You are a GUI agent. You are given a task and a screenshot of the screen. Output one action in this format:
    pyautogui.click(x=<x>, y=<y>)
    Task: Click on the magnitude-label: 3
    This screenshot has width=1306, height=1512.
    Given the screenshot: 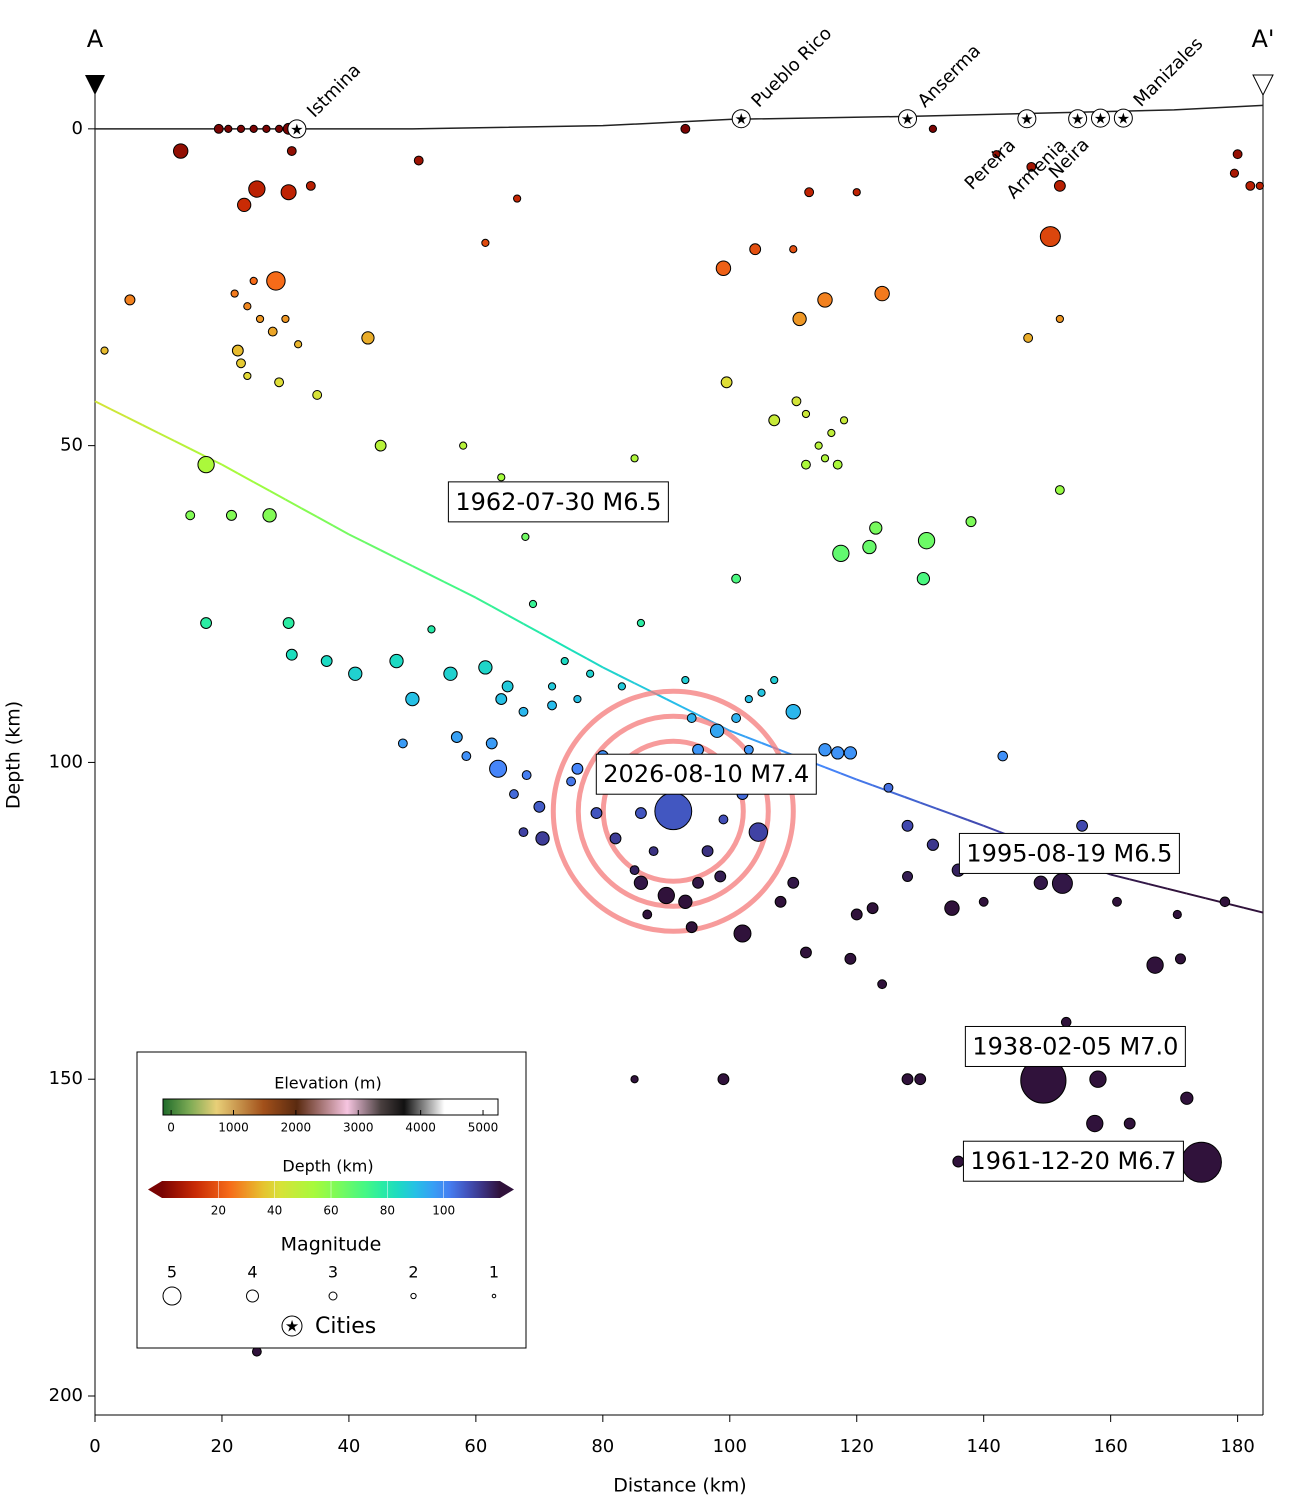 What is the action you would take?
    pyautogui.click(x=333, y=1272)
    